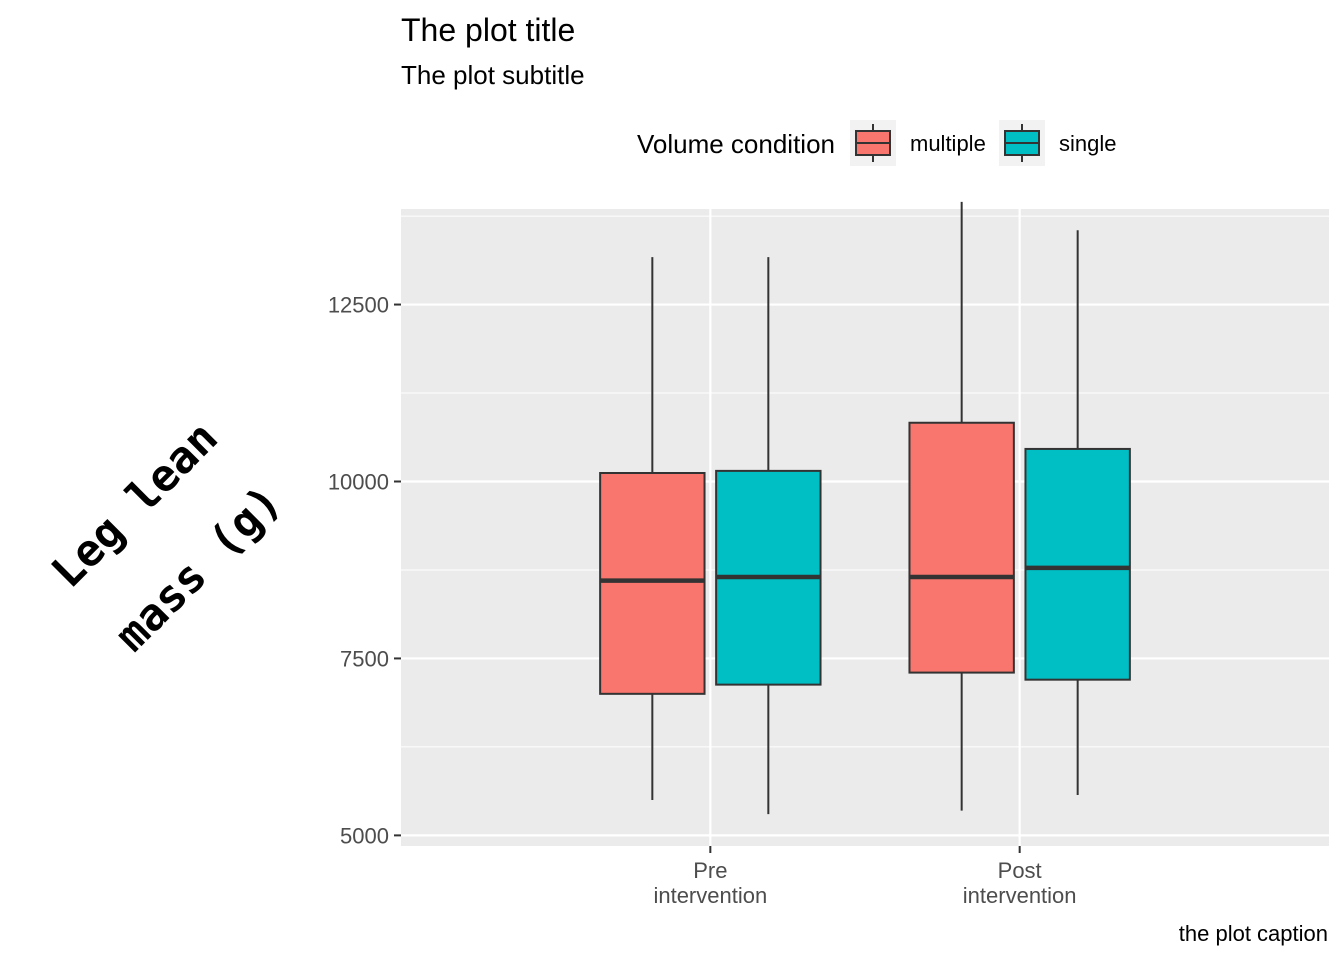  What do you see at coordinates (736, 144) in the screenshot?
I see `legend-title: Volume condition` at bounding box center [736, 144].